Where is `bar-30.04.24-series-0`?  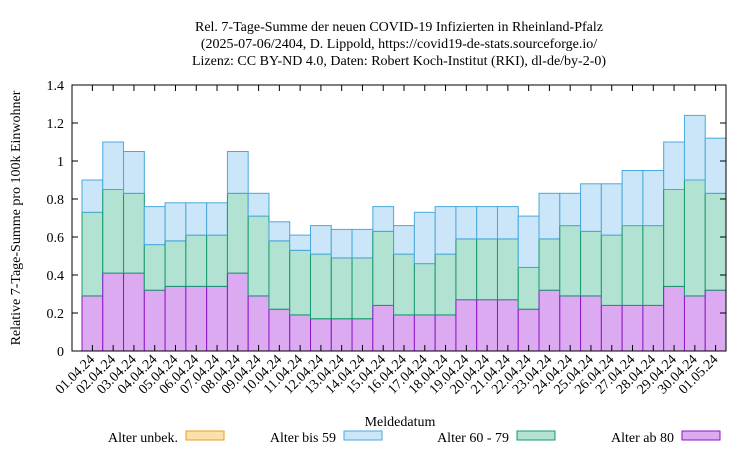
bar-30.04.24-series-0 is located at coordinates (694, 323).